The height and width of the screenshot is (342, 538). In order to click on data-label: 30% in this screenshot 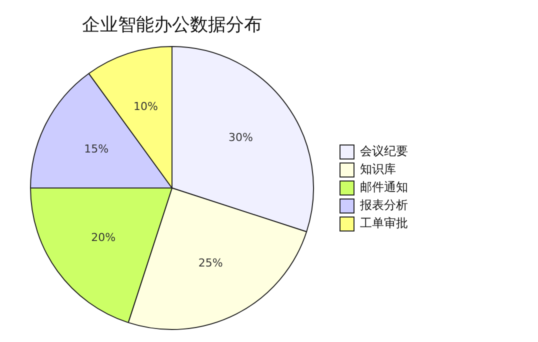, I will do `click(240, 137)`.